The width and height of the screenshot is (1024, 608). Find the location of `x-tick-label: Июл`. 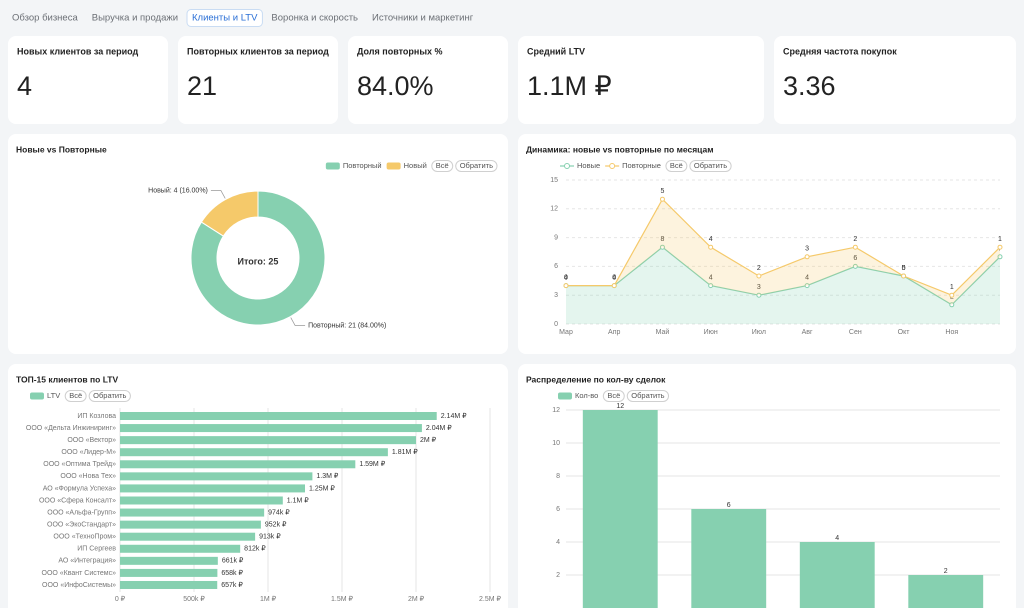

x-tick-label: Июл is located at coordinates (759, 332).